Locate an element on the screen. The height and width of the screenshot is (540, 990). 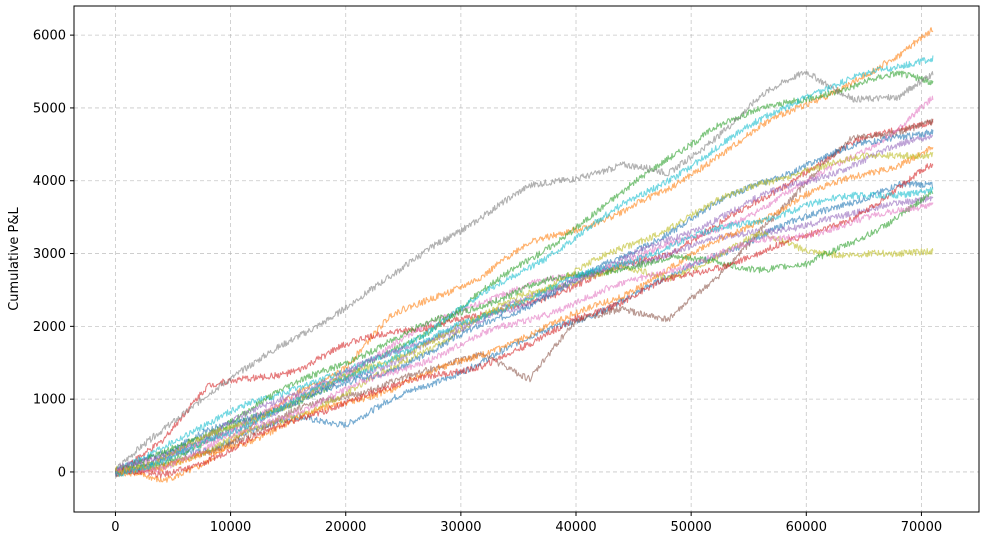
y-tick-label: 4000 is located at coordinates (49, 181).